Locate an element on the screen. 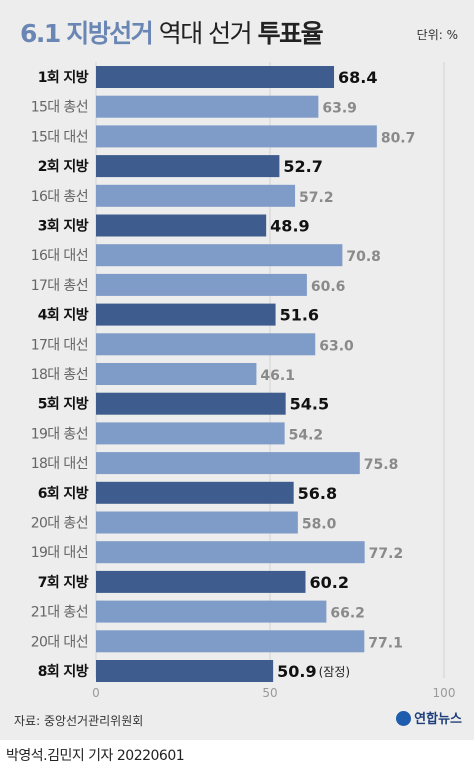  value-label: 63.0 is located at coordinates (336, 346).